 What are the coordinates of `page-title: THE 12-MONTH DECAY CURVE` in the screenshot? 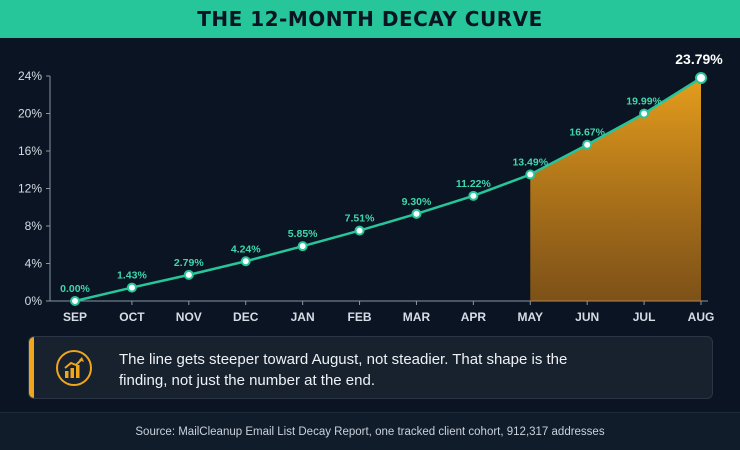 It's located at (370, 19).